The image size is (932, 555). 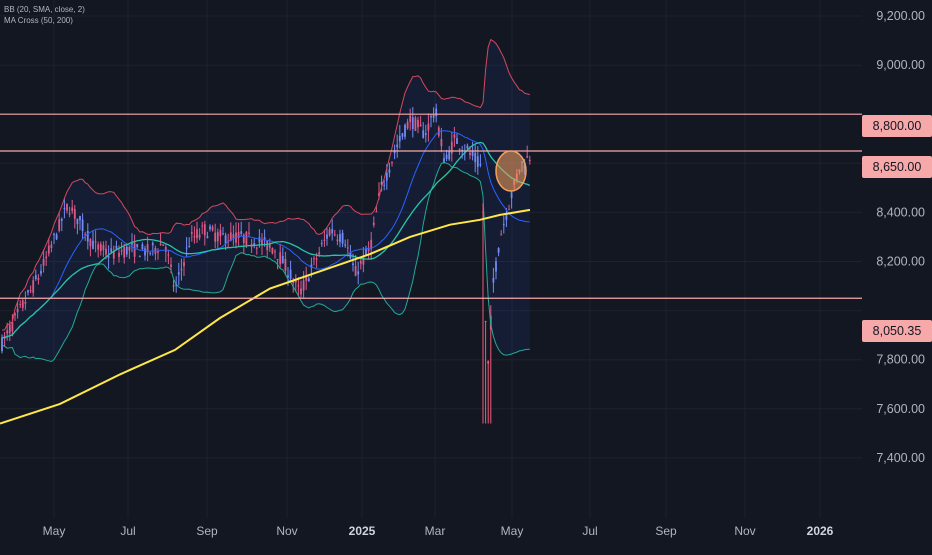 I want to click on x-tick-label: 2025, so click(x=362, y=531).